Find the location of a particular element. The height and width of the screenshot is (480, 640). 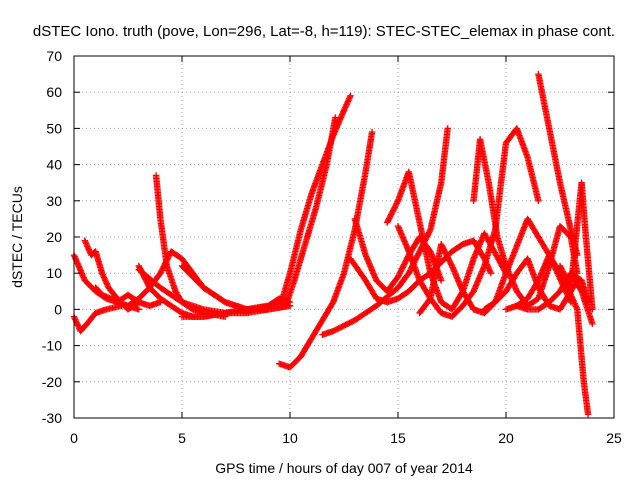

y-tick-label: 60 is located at coordinates (54, 92).